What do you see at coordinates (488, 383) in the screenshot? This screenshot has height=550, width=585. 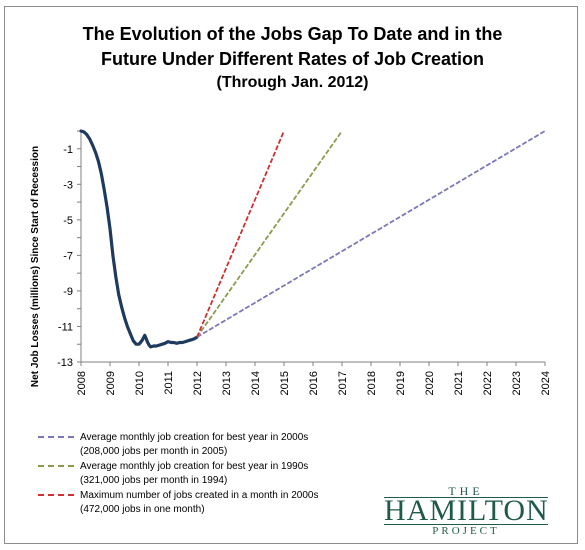 I see `x-tick-label: 2022` at bounding box center [488, 383].